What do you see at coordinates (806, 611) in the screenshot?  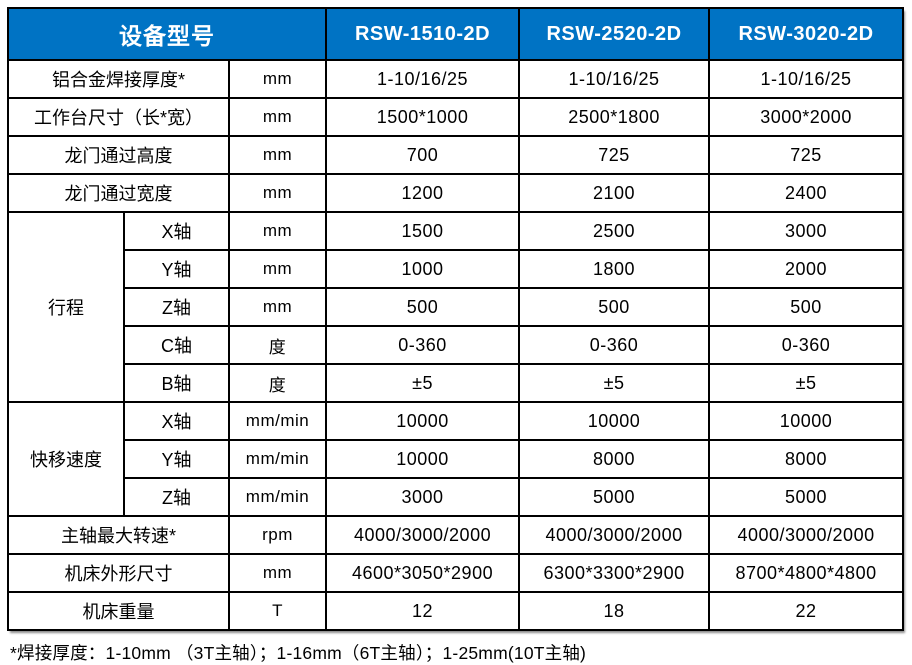 I see `cell-value: 22` at bounding box center [806, 611].